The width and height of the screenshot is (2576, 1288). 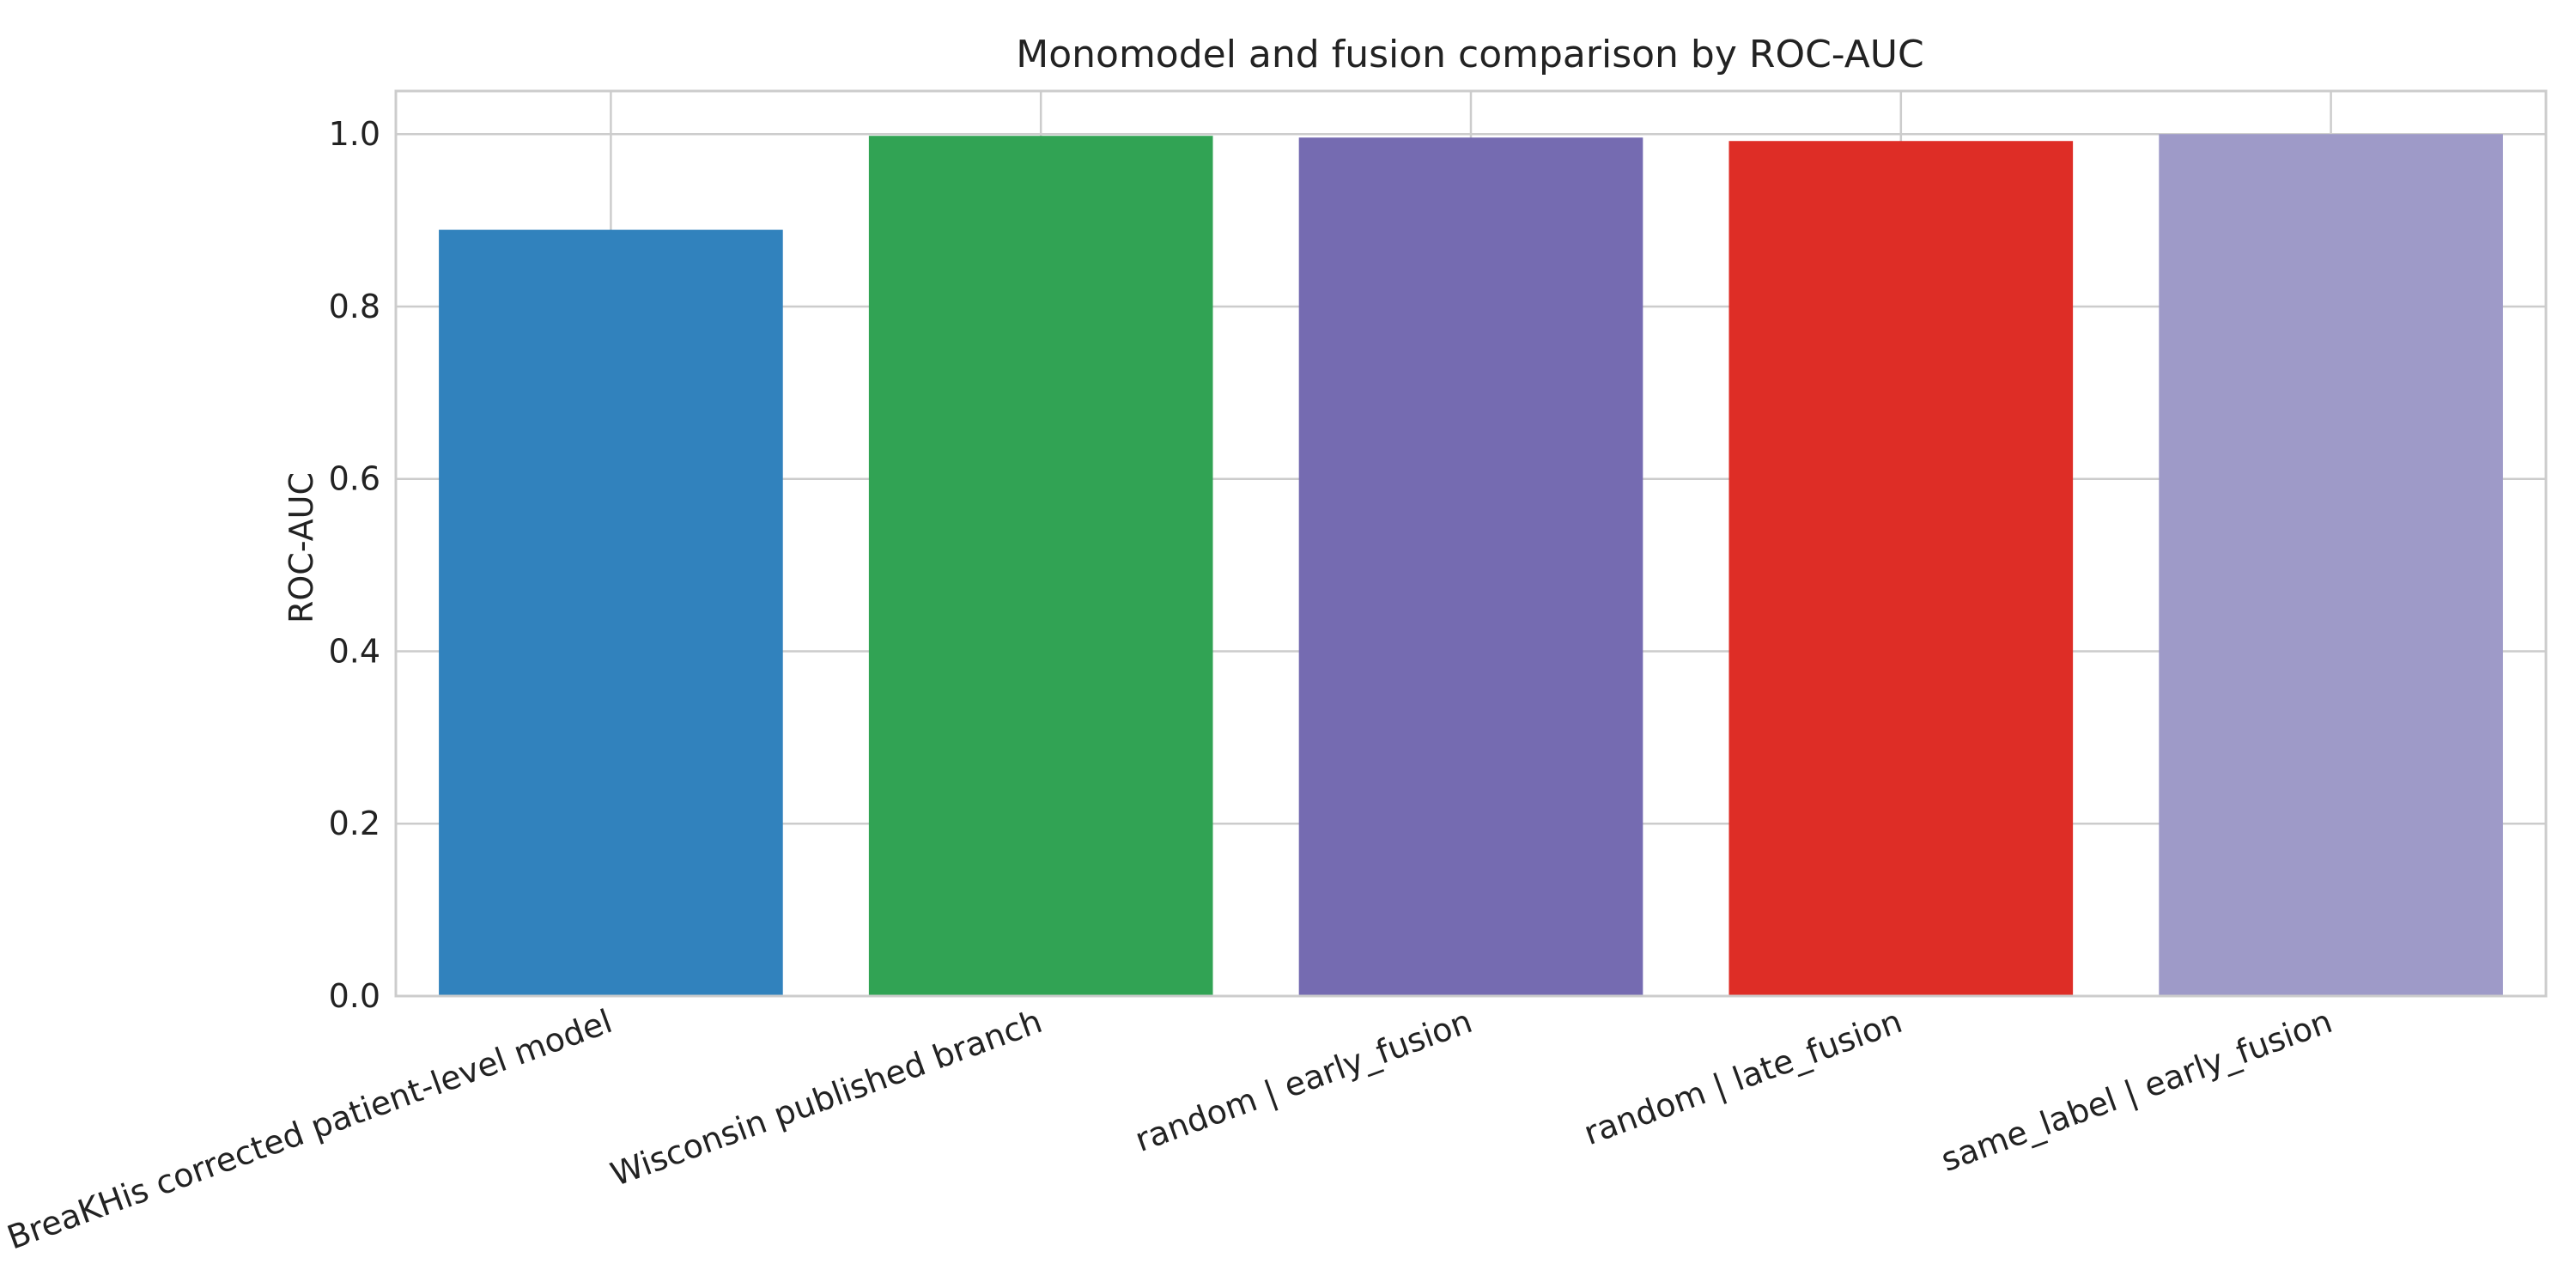 I want to click on y-tick-label: 0.8, so click(x=355, y=306).